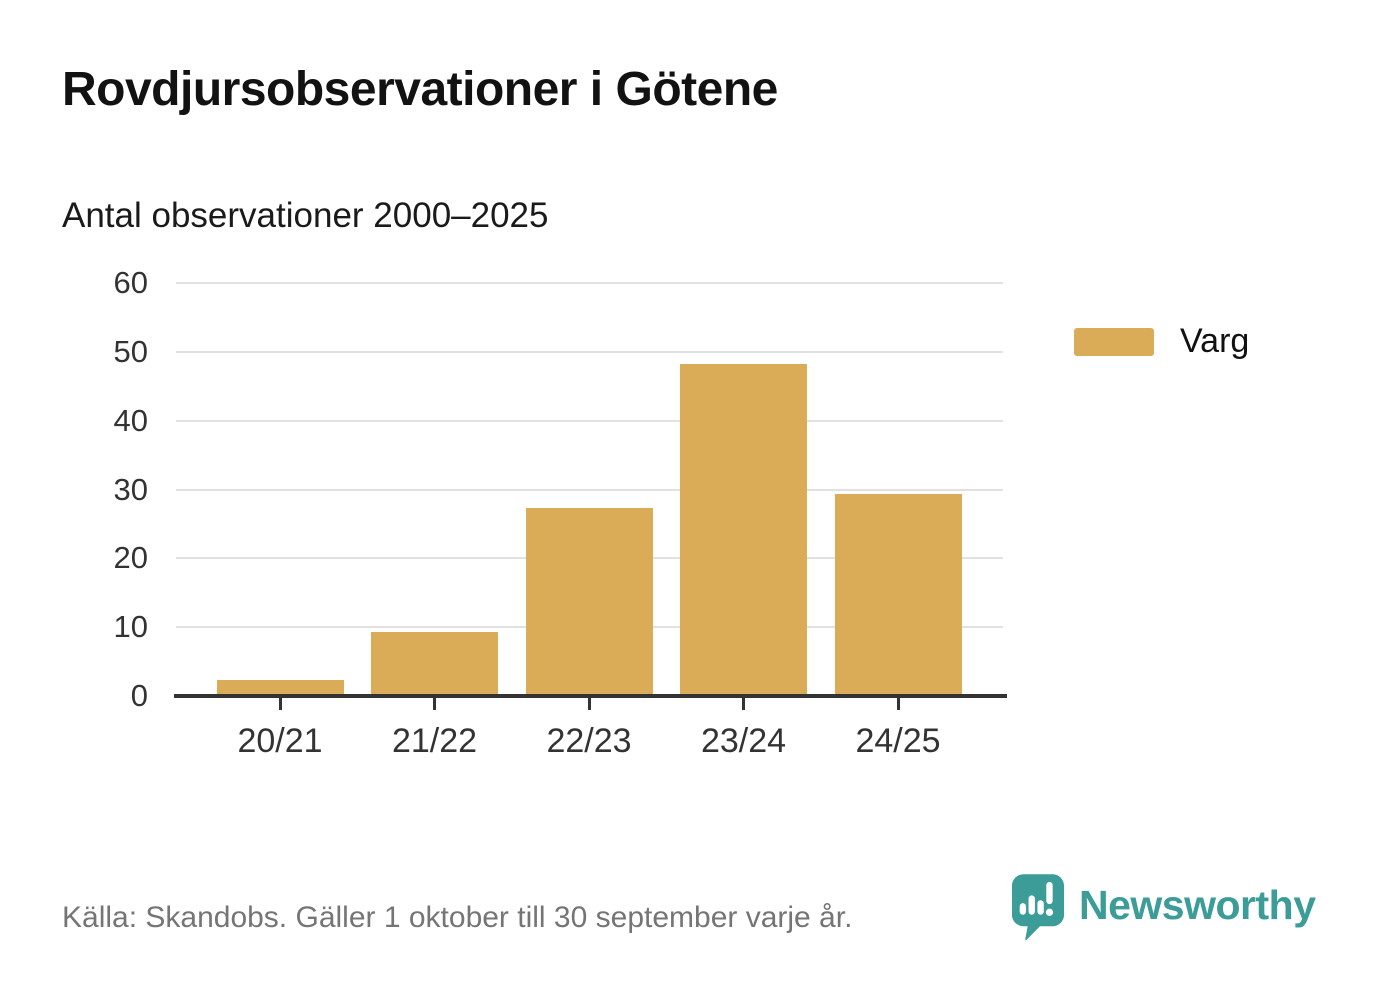  Describe the element at coordinates (1197, 905) in the screenshot. I see `newsworthy-wordmark: Newsworthy` at that location.